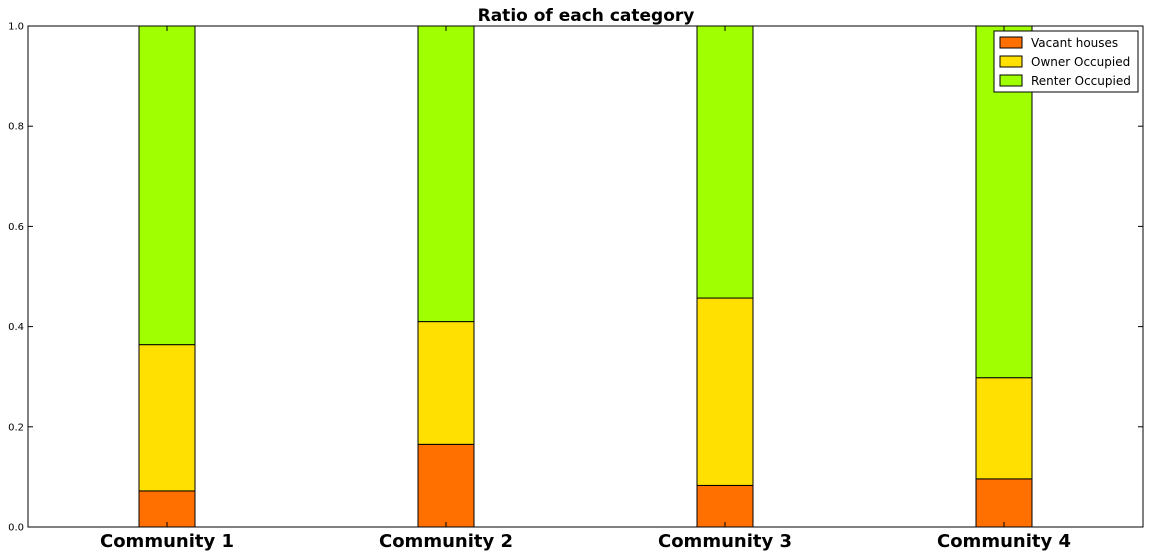  I want to click on legend-label: Renter Occupied, so click(1081, 81).